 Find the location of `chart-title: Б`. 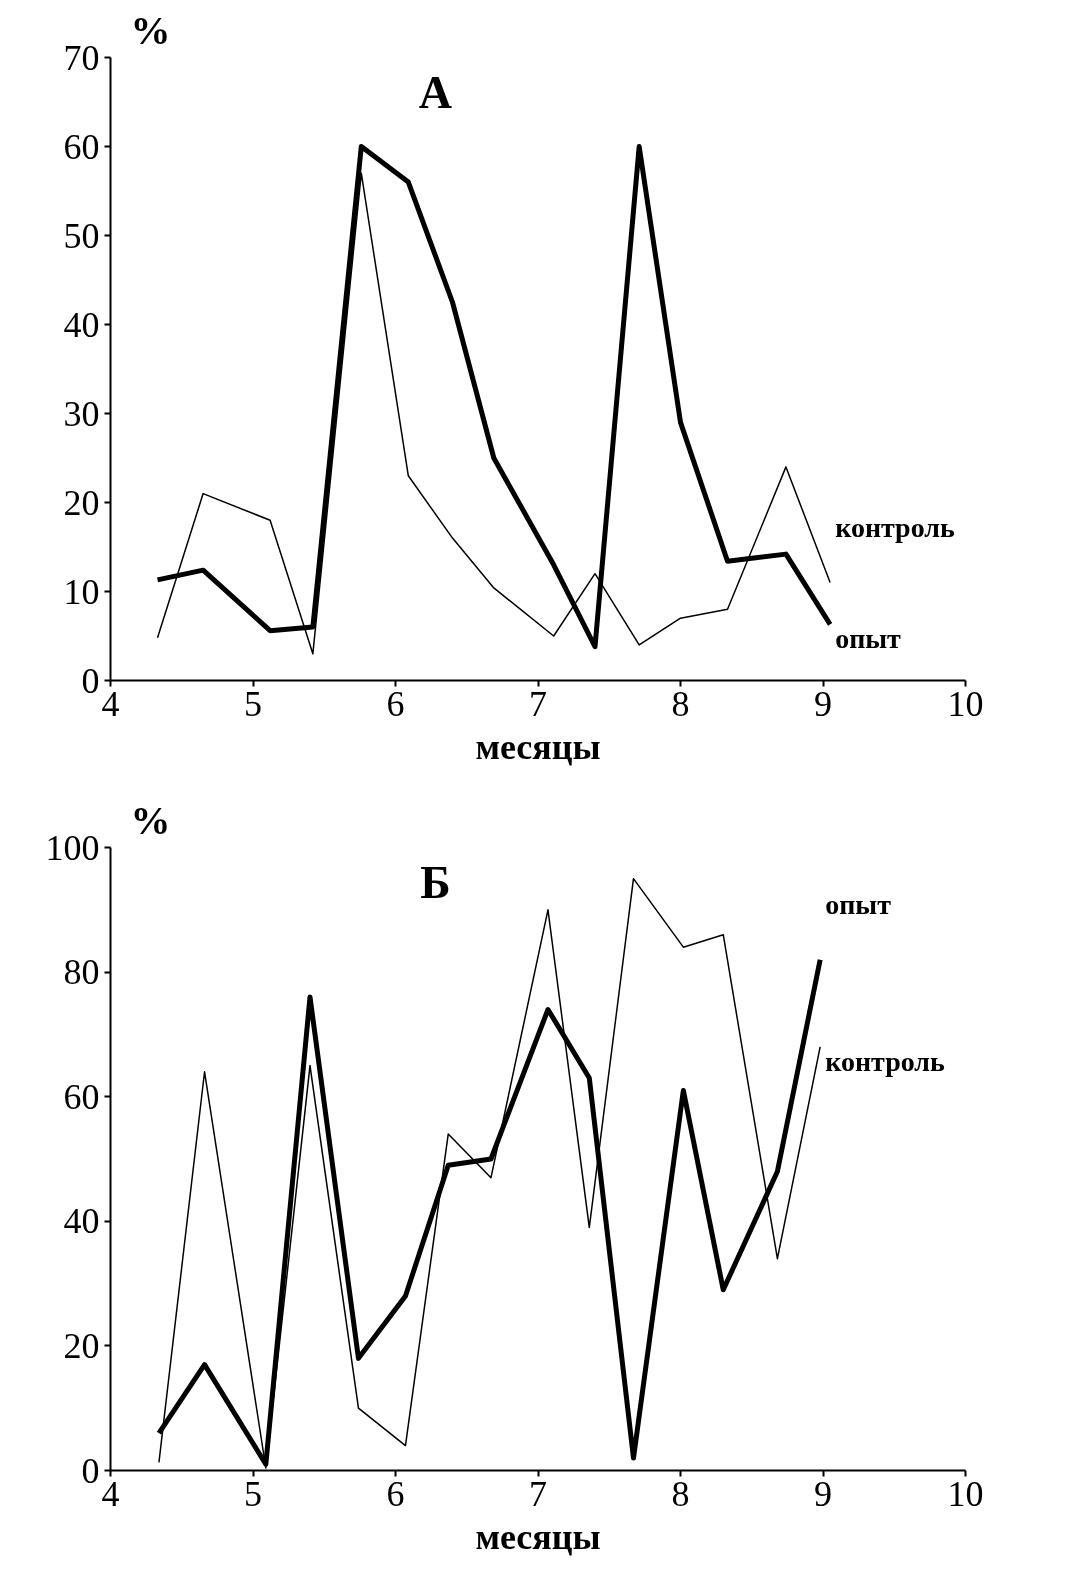

chart-title: Б is located at coordinates (435, 882).